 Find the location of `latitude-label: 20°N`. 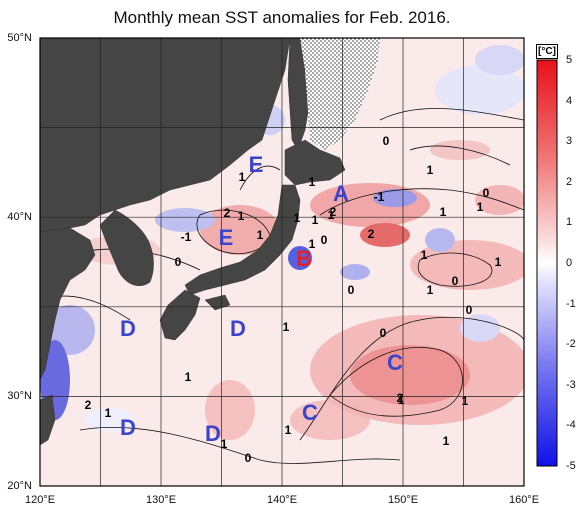

latitude-label: 20°N is located at coordinates (19, 486).